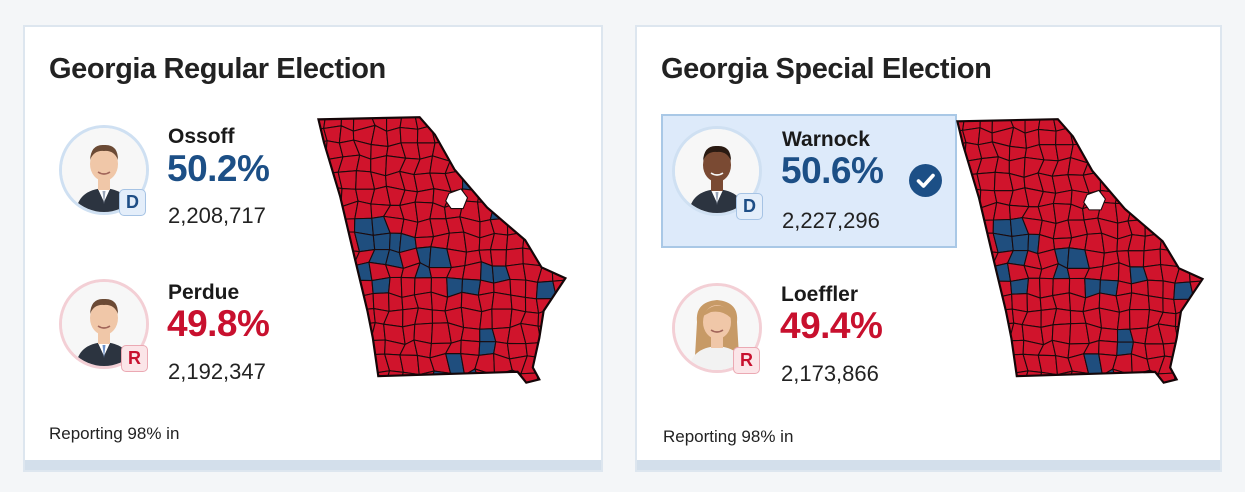  I want to click on candidate-perdue: R Perdue 49.8% 2,192,347, so click(169, 331).